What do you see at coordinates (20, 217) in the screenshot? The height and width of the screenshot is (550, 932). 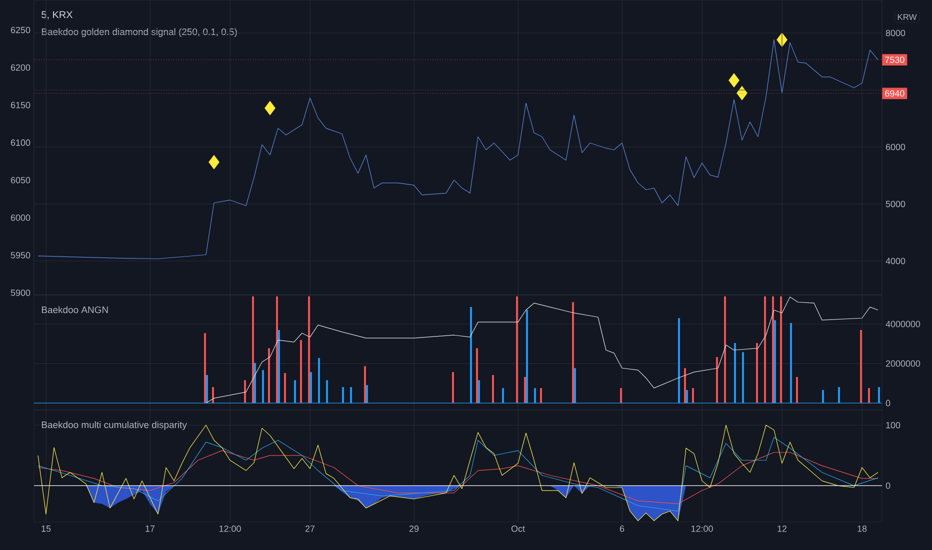 I see `y-tick-label: 6000` at bounding box center [20, 217].